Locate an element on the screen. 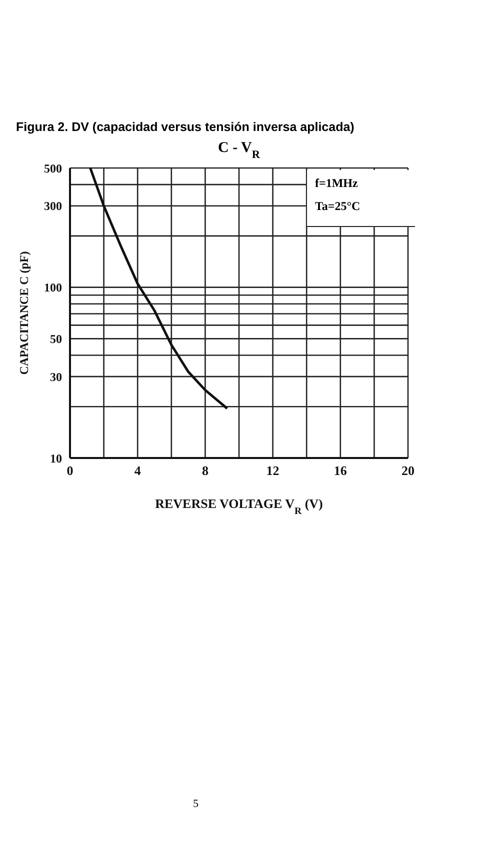  annotation: Ta=25°C is located at coordinates (338, 206).